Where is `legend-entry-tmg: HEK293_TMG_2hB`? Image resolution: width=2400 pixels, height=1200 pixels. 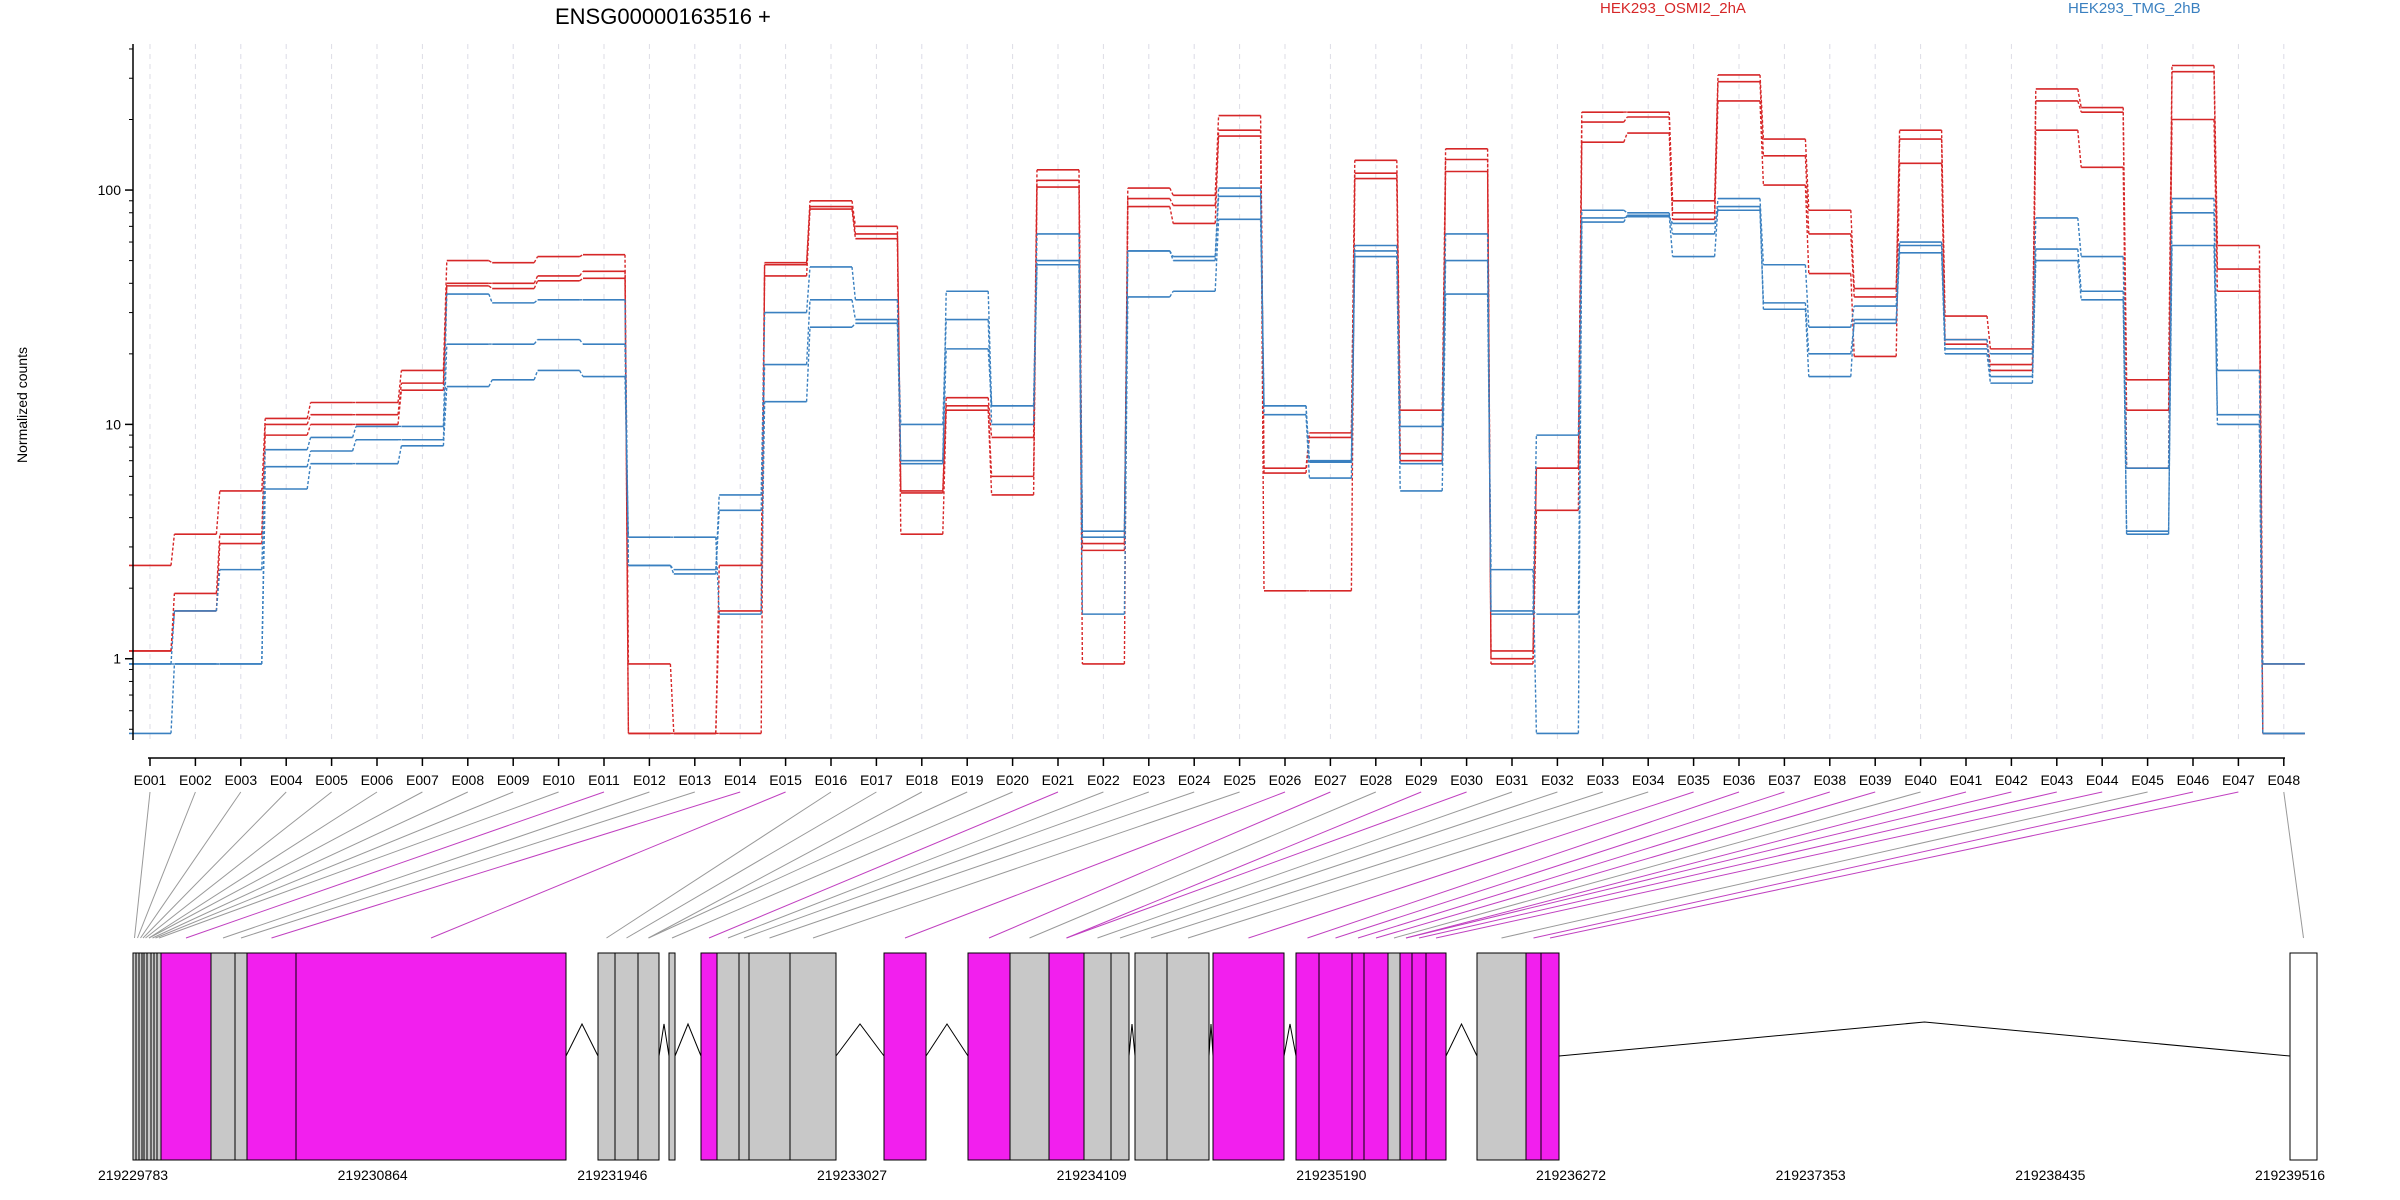
legend-entry-tmg: HEK293_TMG_2hB is located at coordinates (2134, 8).